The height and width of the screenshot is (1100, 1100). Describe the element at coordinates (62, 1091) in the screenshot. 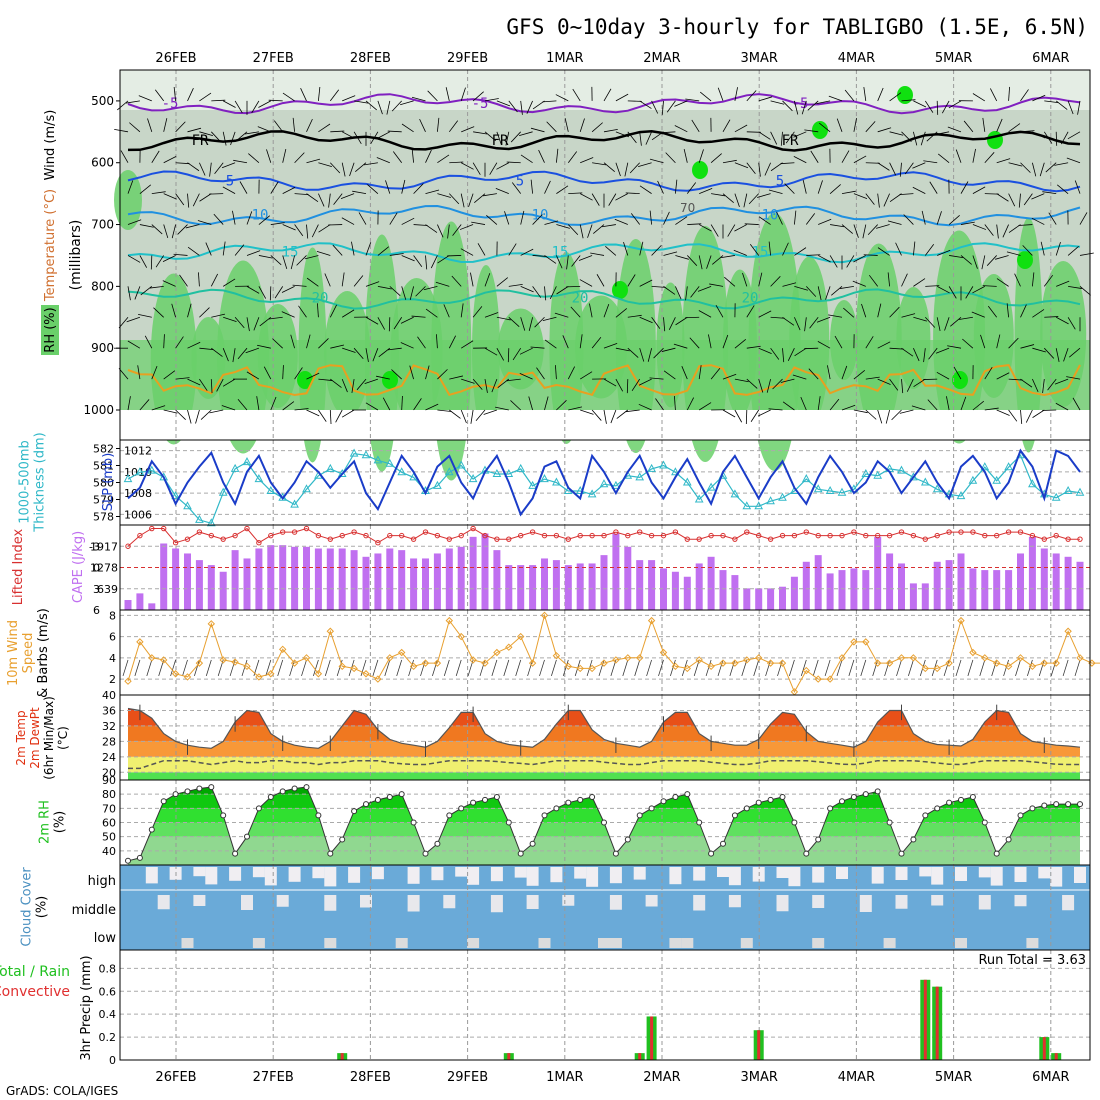

I see `credit-label: GrADS: COLA/IGES` at that location.